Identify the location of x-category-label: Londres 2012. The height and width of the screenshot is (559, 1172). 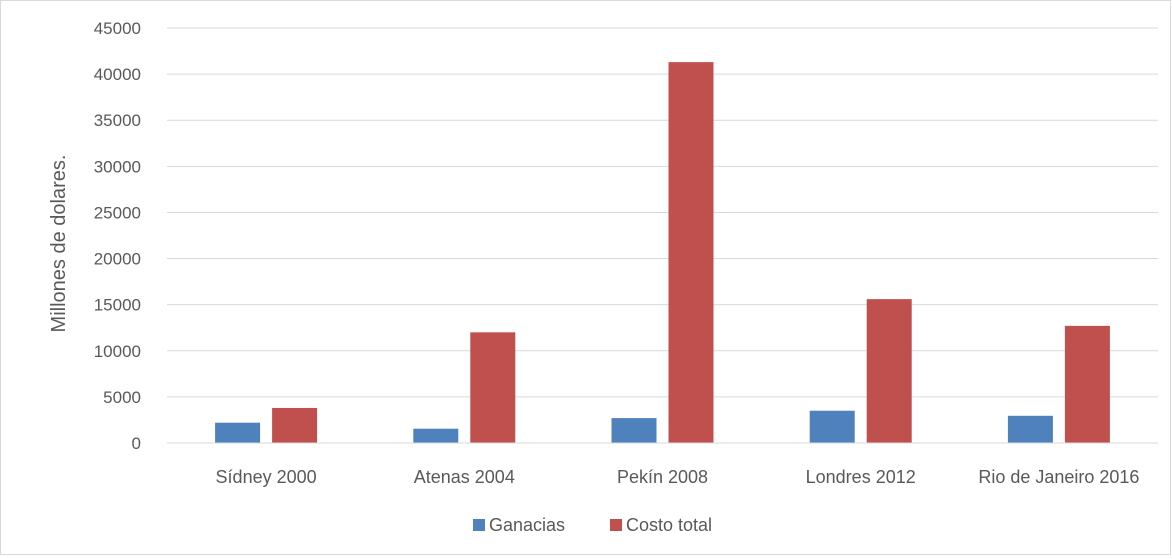
(861, 477).